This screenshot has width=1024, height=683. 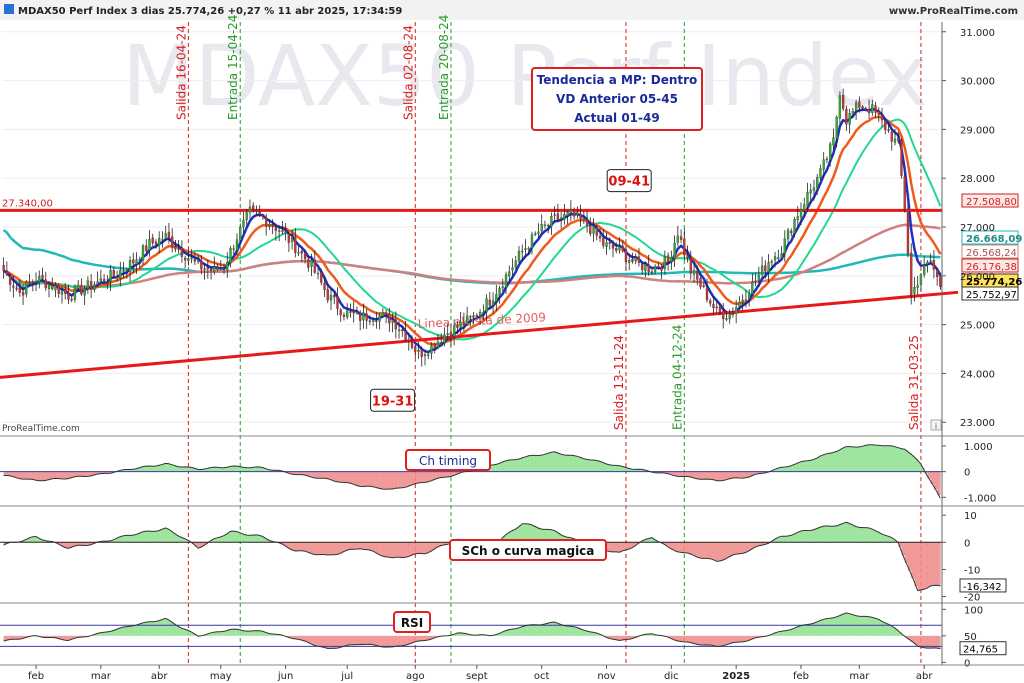 What do you see at coordinates (859, 676) in the screenshot?
I see `x-tick-label: mar` at bounding box center [859, 676].